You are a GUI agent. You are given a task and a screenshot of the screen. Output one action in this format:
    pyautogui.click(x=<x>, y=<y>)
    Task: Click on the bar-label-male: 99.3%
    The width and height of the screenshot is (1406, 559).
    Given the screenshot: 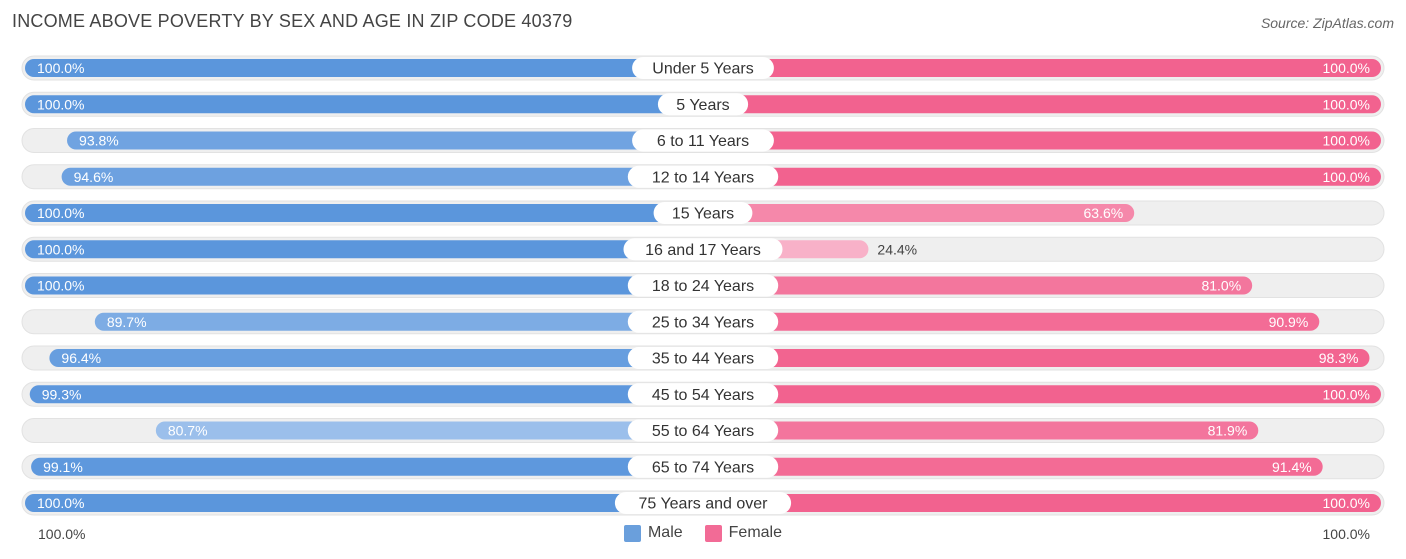 What is the action you would take?
    pyautogui.click(x=62, y=394)
    